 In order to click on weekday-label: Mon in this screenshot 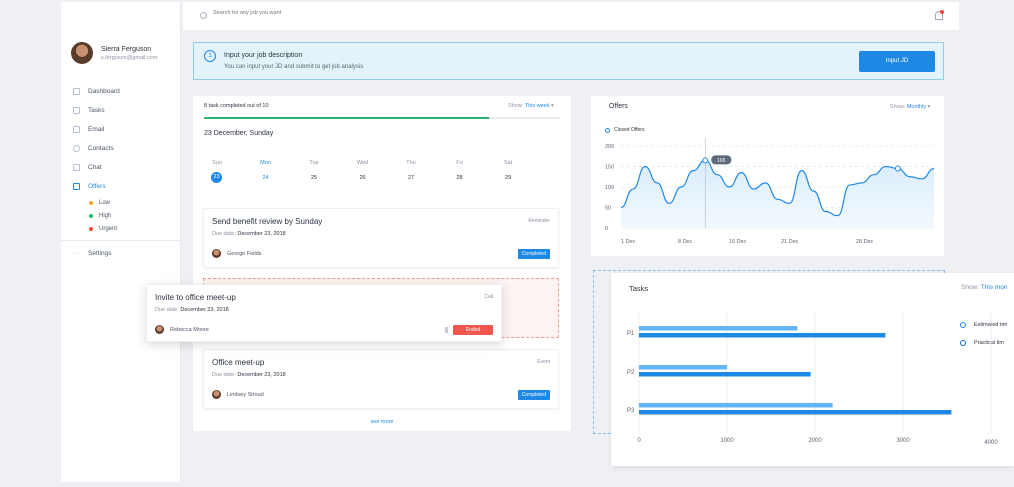, I will do `click(265, 163)`.